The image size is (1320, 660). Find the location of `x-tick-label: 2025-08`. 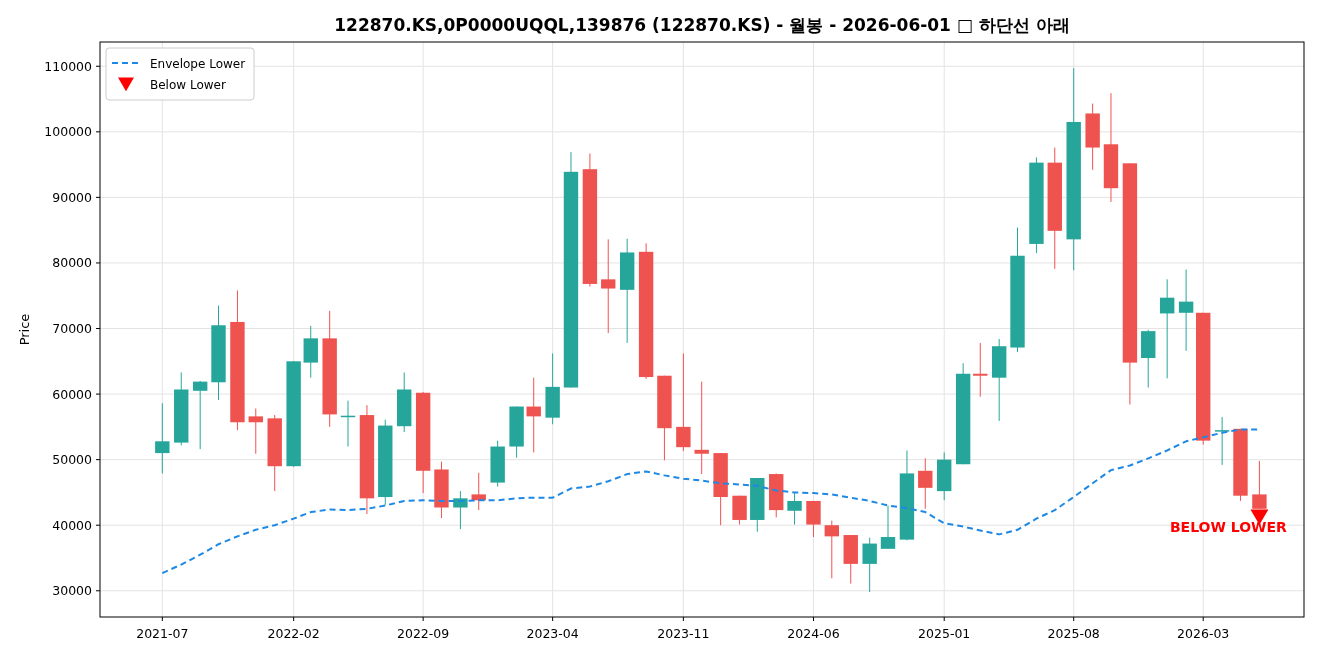

x-tick-label: 2025-08 is located at coordinates (1073, 633).